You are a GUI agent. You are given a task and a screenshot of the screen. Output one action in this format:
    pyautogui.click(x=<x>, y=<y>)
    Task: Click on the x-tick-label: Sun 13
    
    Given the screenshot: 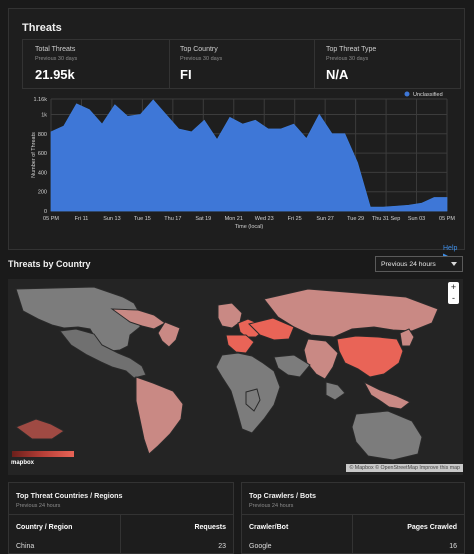 What is the action you would take?
    pyautogui.click(x=111, y=219)
    